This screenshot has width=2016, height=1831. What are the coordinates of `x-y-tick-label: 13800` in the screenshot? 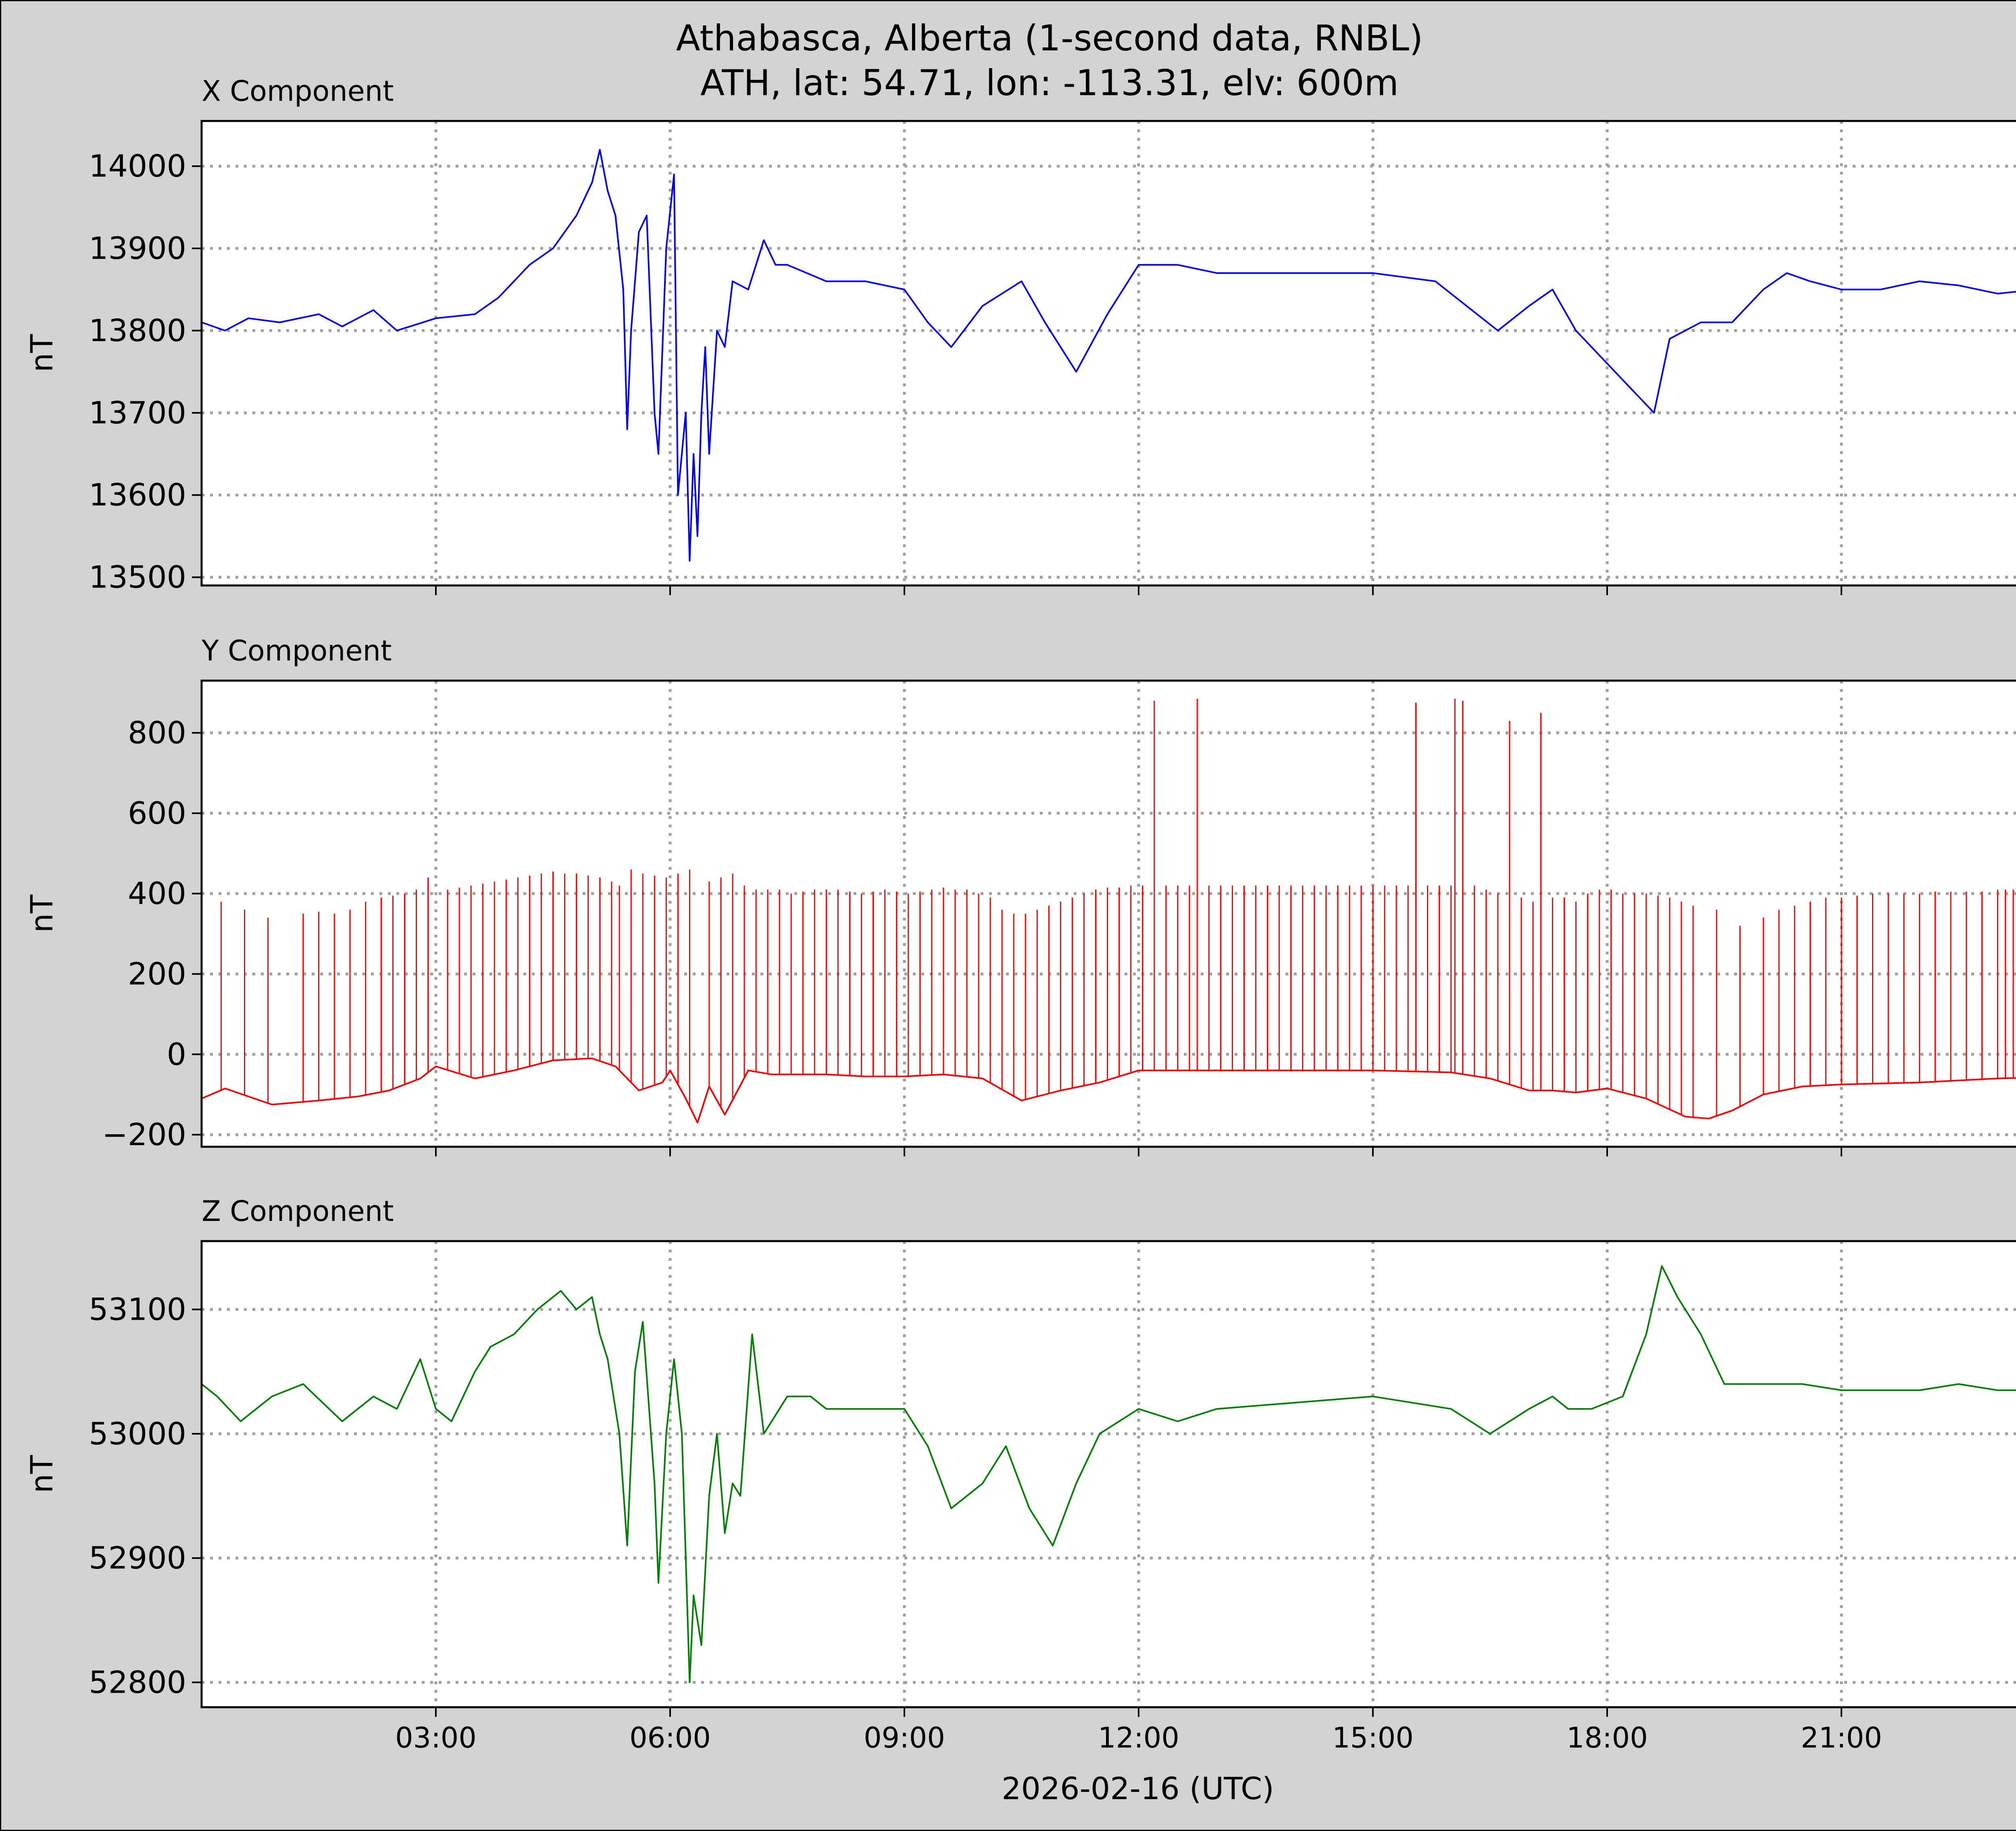 It's located at (137, 330).